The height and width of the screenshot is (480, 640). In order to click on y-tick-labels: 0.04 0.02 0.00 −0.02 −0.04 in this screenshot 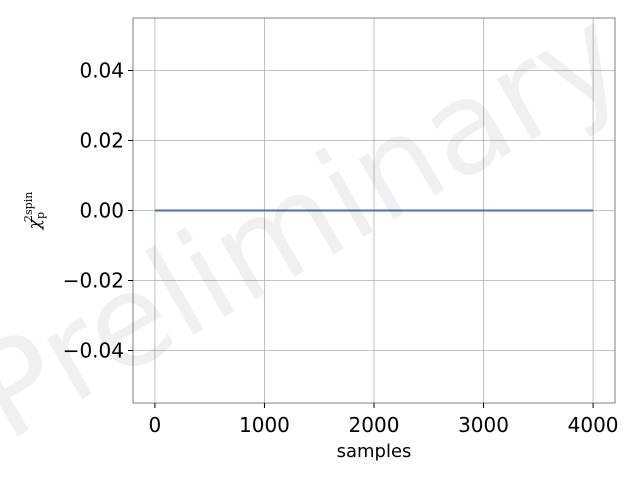, I will do `click(98, 211)`.